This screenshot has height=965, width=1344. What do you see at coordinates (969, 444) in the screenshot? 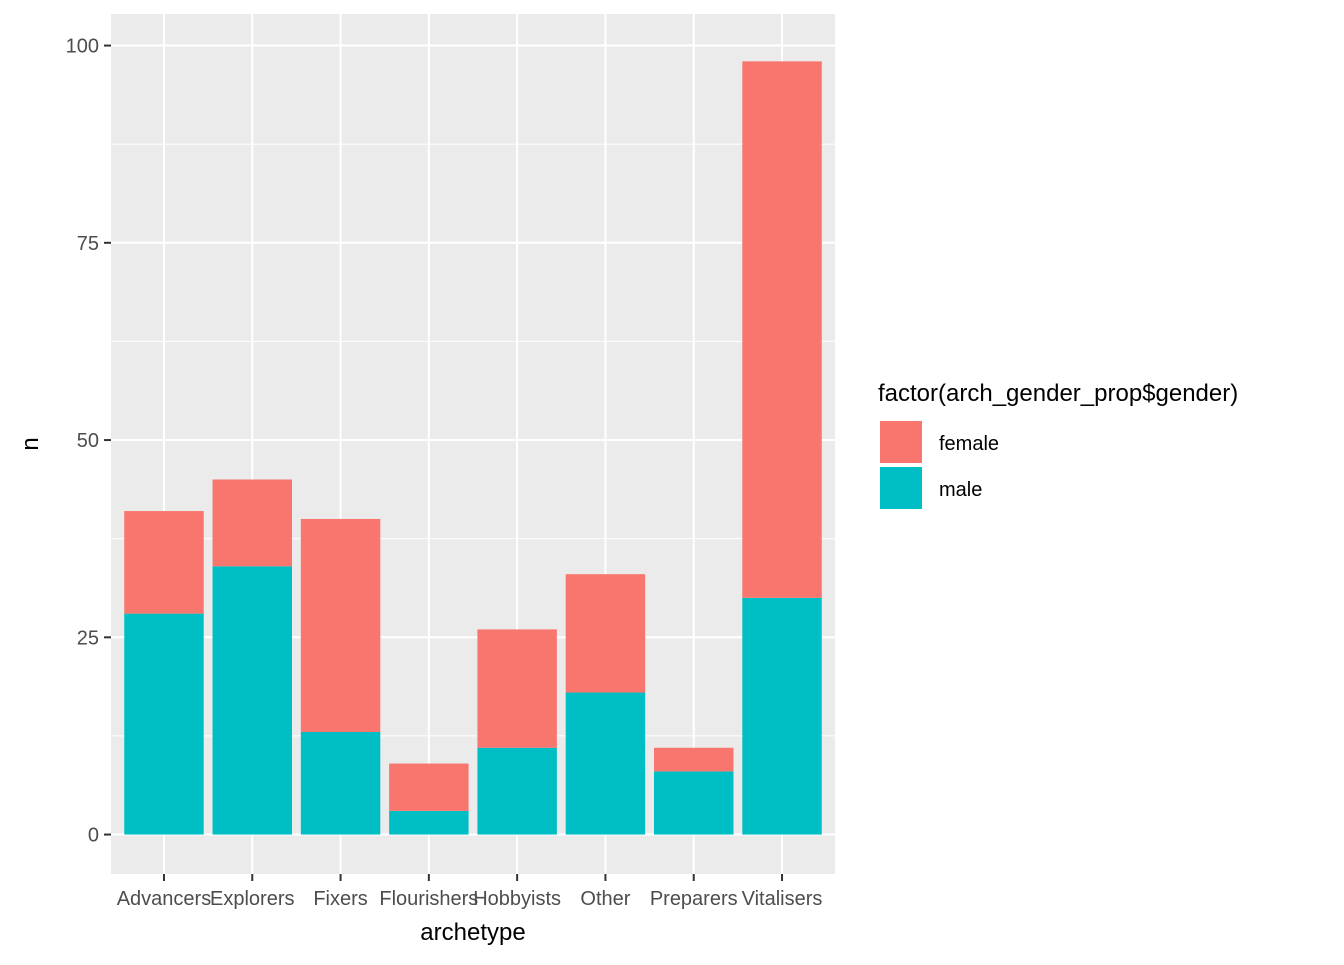
I see `legend-label-female: female` at bounding box center [969, 444].